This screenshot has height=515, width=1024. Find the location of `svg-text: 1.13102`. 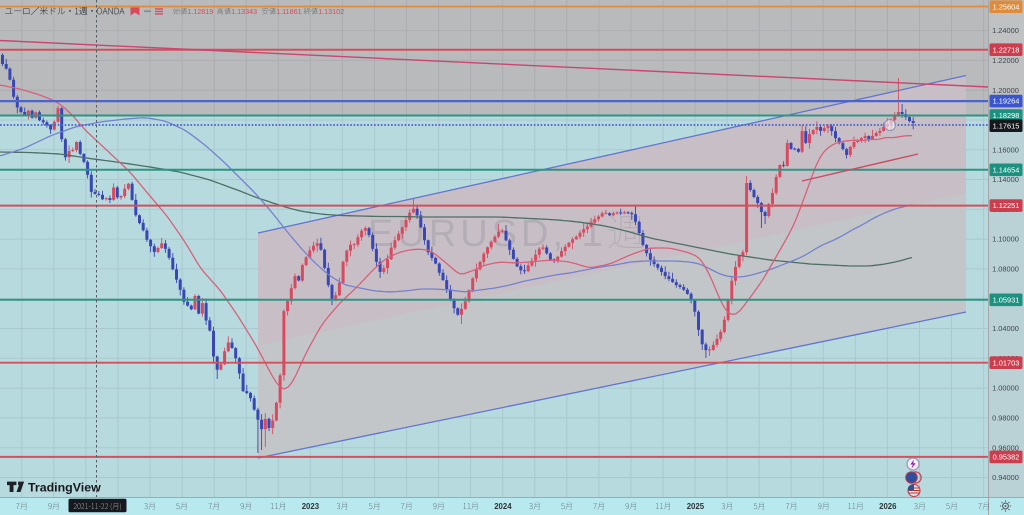

svg-text: 1.13102 is located at coordinates (331, 11).